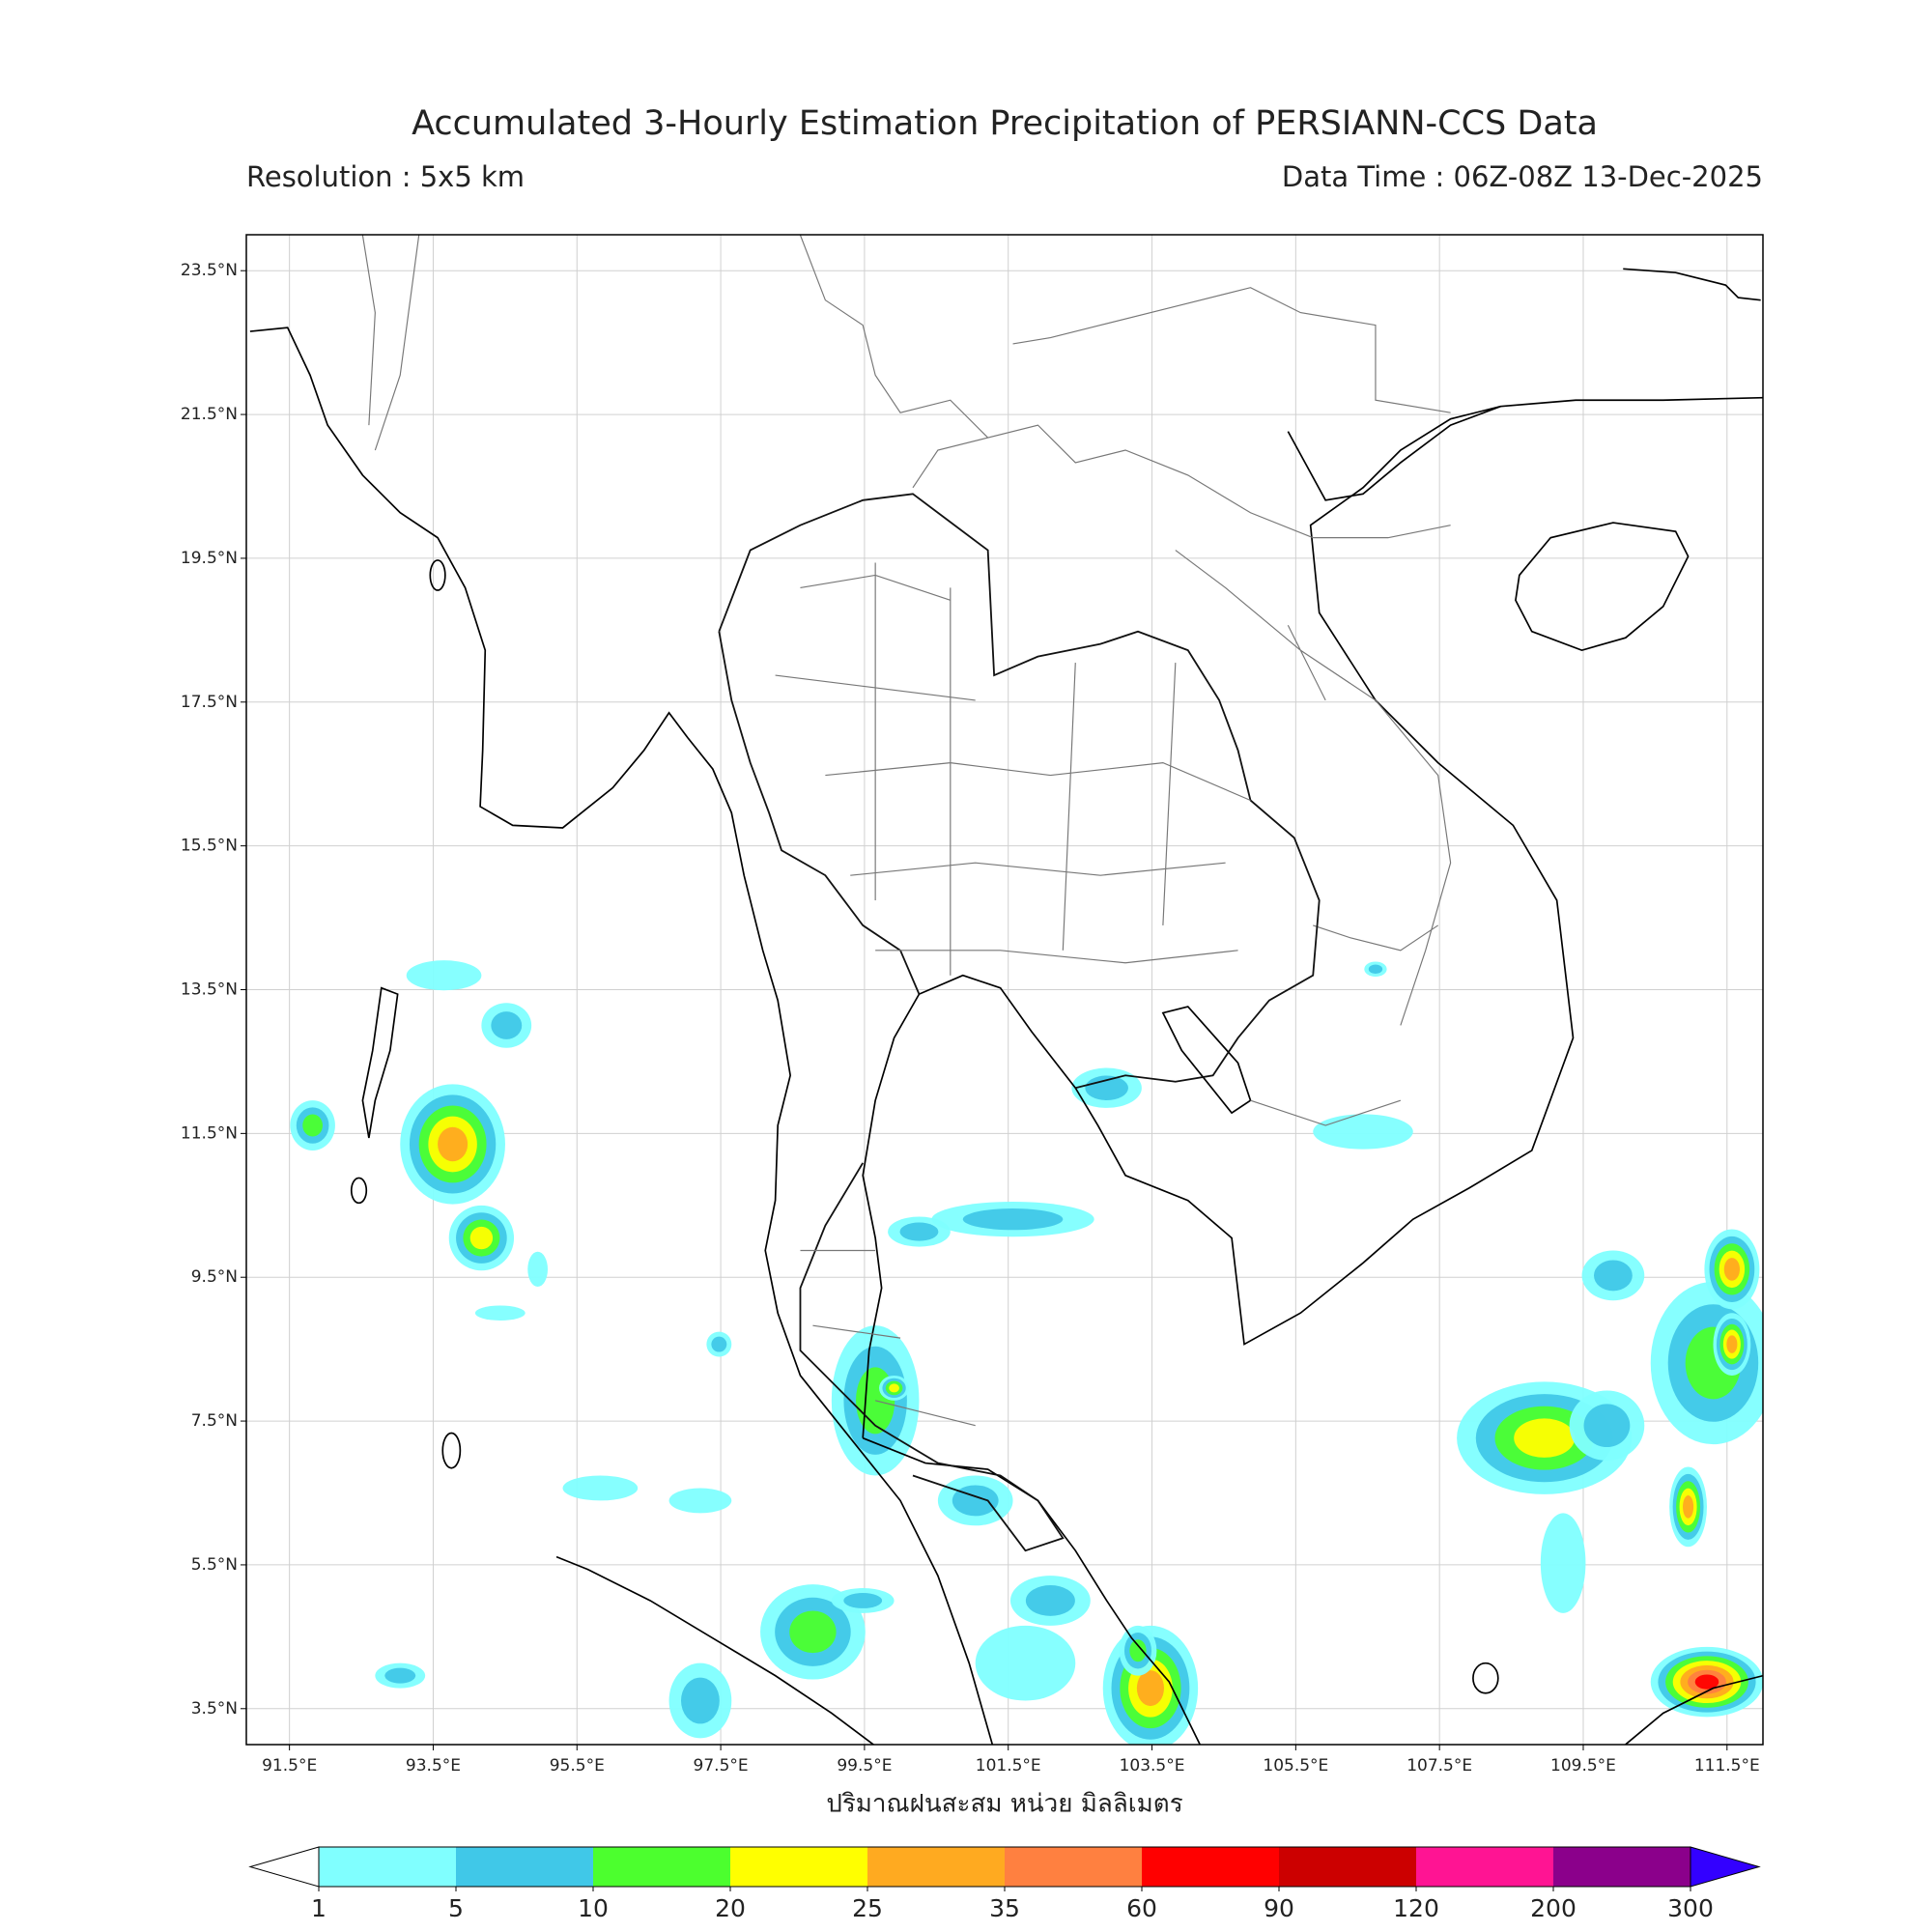 The image size is (1932, 1932). Describe the element at coordinates (1727, 1766) in the screenshot. I see `lon-tick-label: 111.5°E` at that location.